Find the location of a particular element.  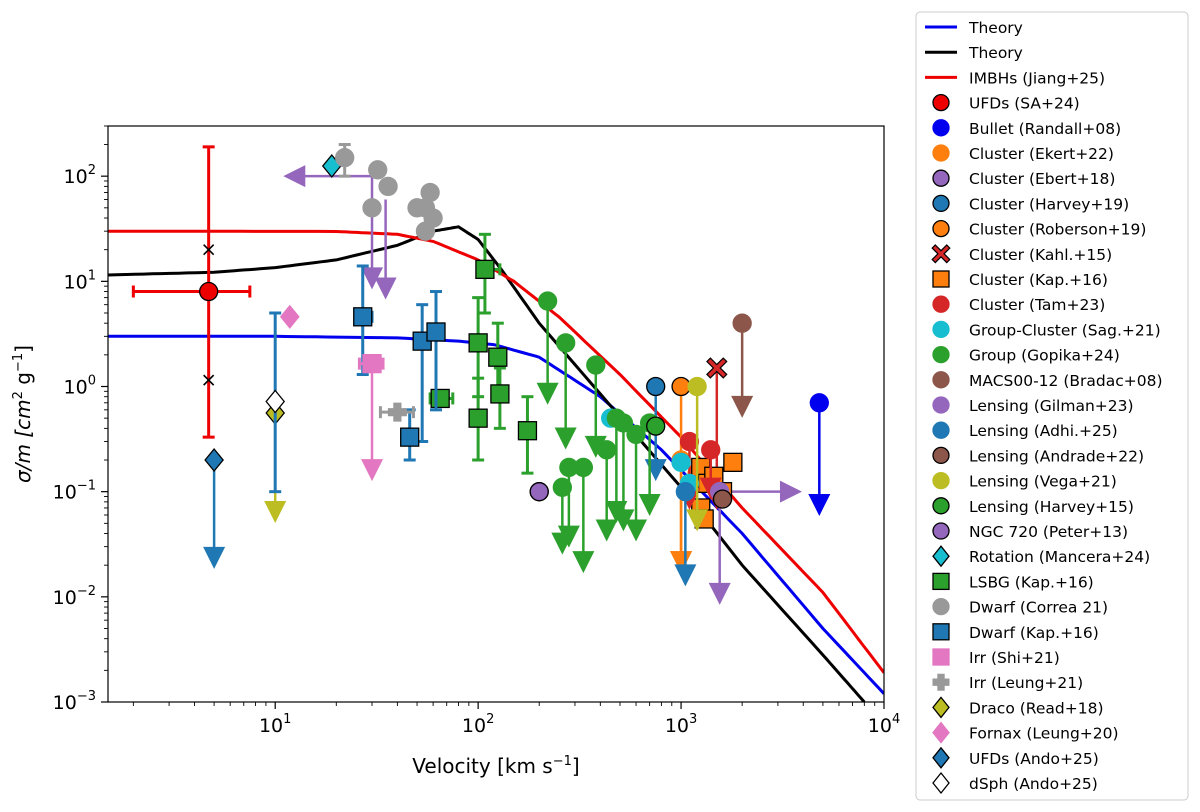

legend-entry: Theory is located at coordinates (974, 28).